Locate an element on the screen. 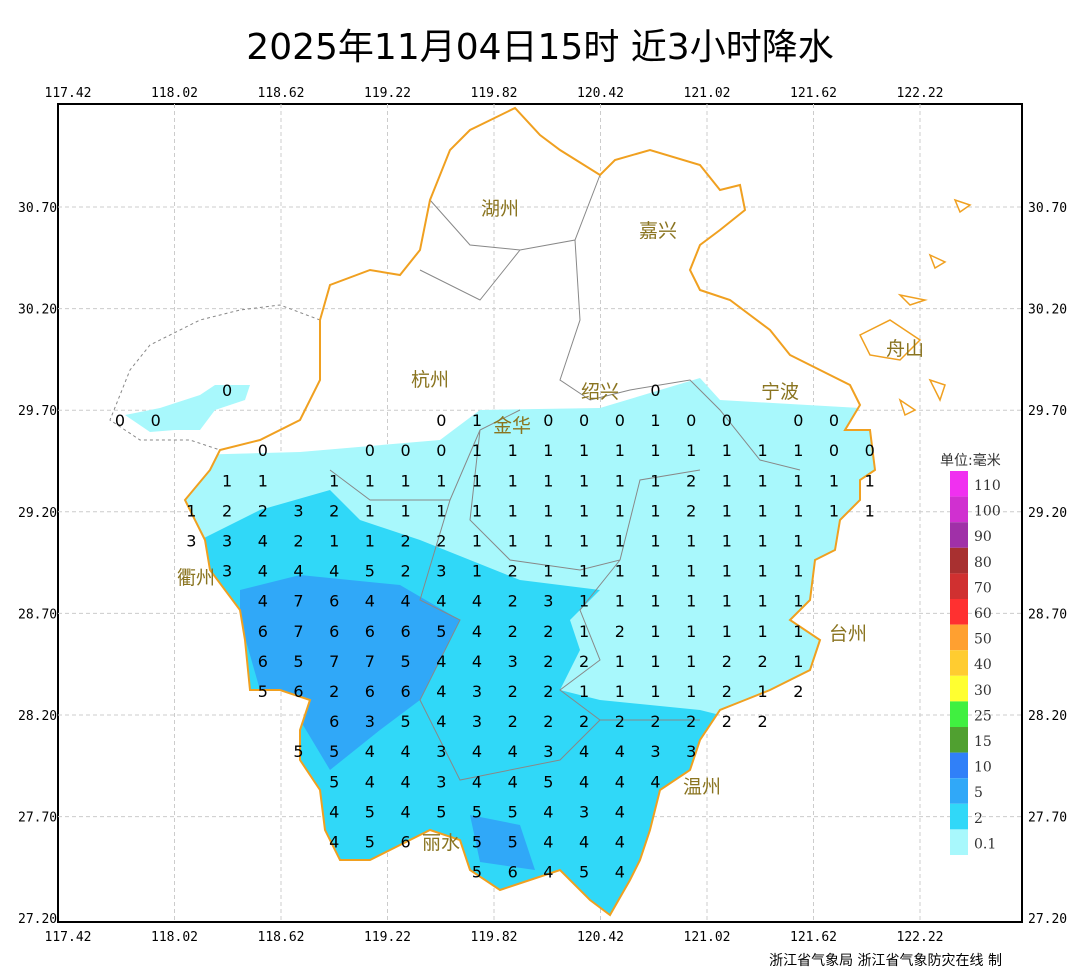 This screenshot has width=1080, height=971. legend-label: 30 is located at coordinates (983, 691).